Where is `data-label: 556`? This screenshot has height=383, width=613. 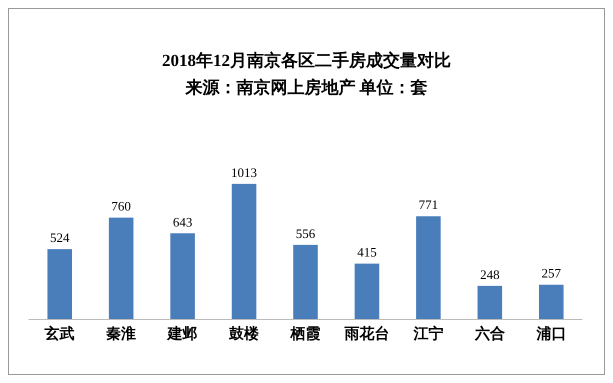 data-label: 556 is located at coordinates (306, 233).